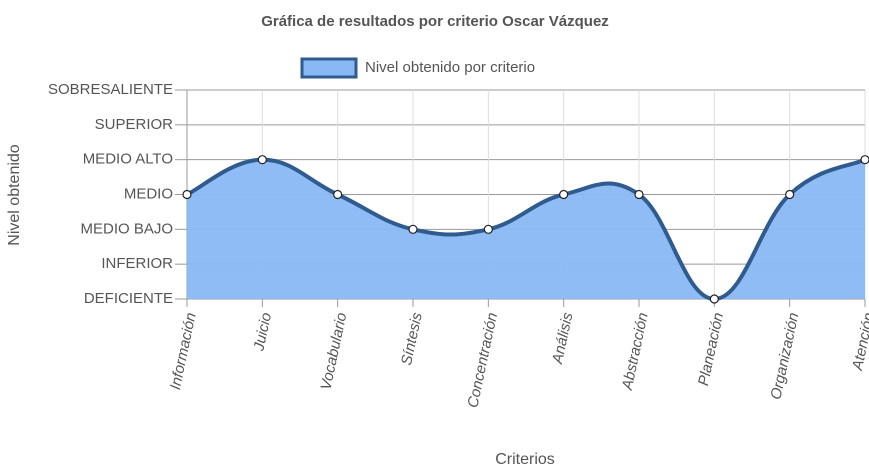 This screenshot has height=475, width=869. Describe the element at coordinates (784, 356) in the screenshot. I see `x-tick-label: Organización` at that location.